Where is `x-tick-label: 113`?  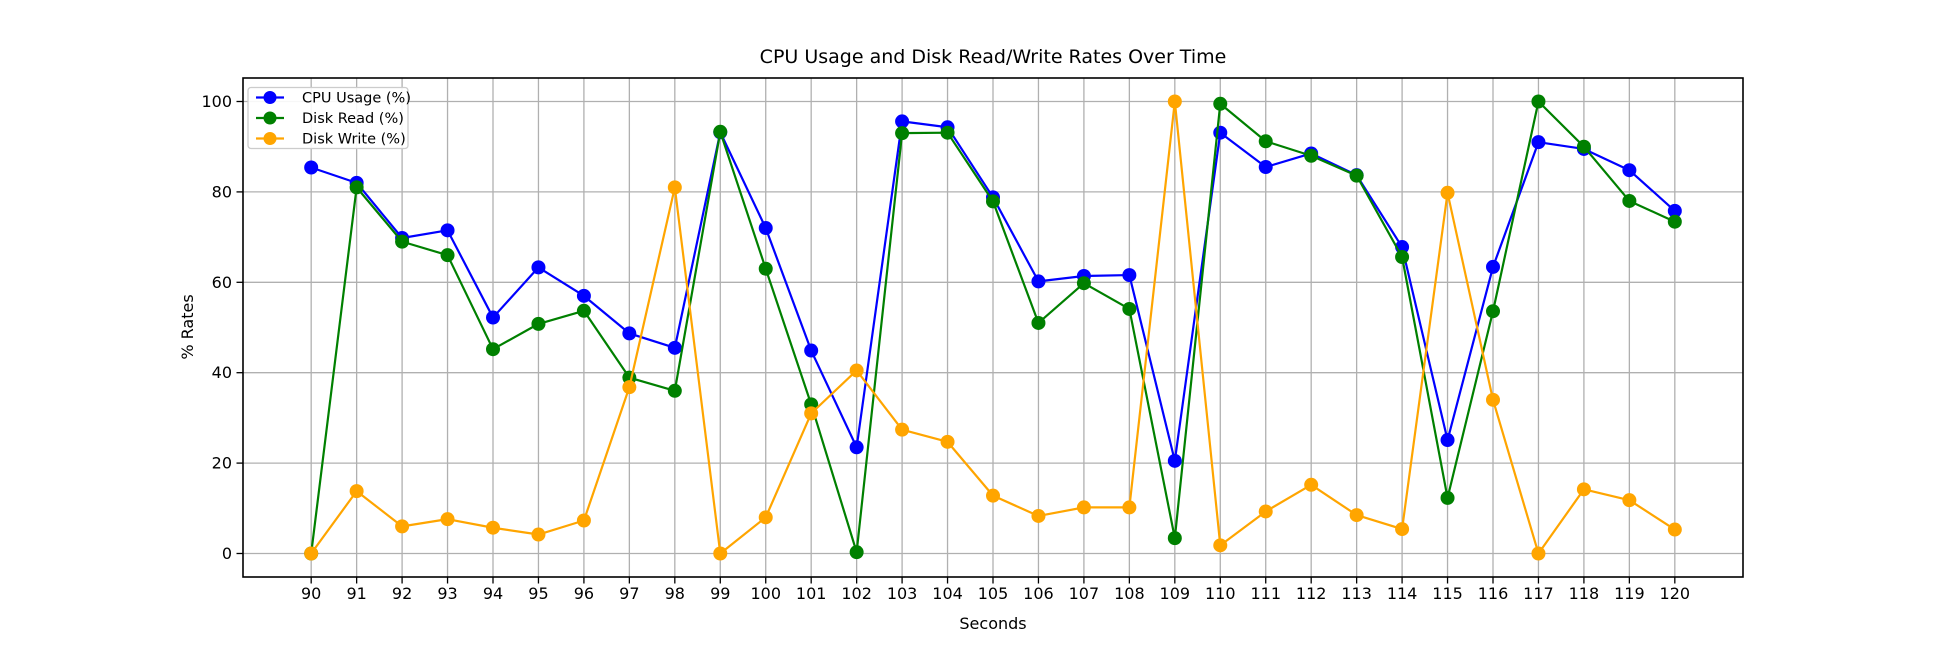 x-tick-label: 113 is located at coordinates (1356, 593).